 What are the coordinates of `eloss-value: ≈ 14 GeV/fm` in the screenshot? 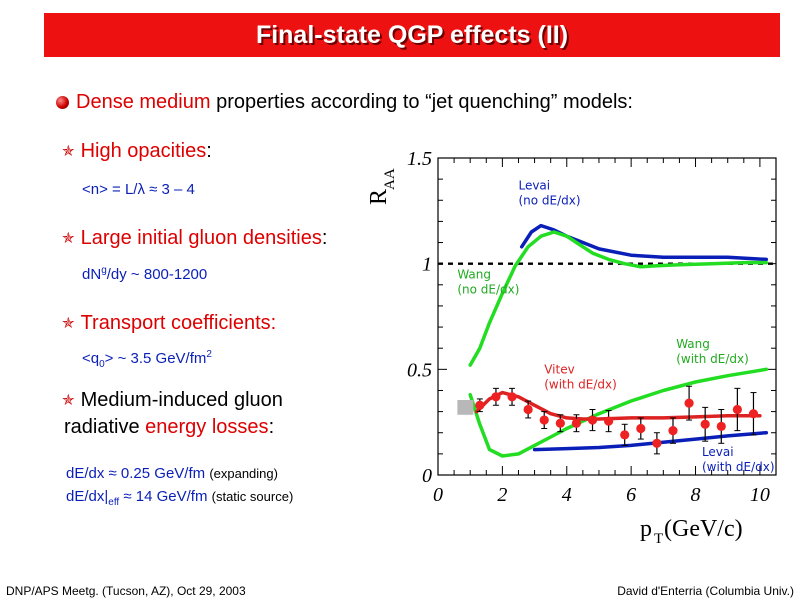 It's located at (163, 496).